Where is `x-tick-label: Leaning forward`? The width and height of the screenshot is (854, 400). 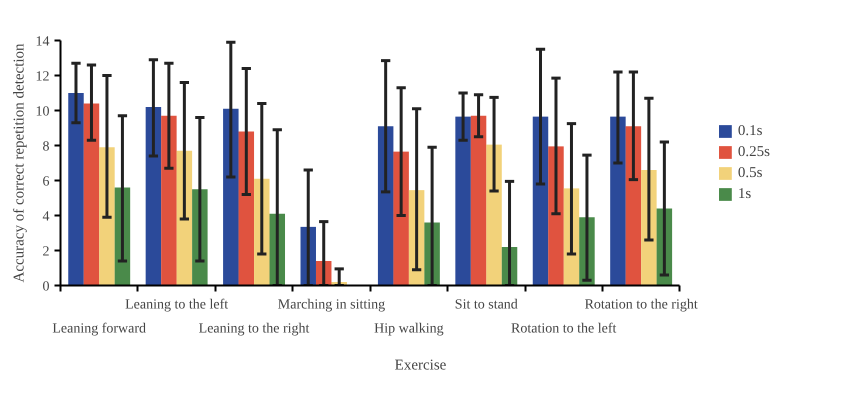 x-tick-label: Leaning forward is located at coordinates (99, 329).